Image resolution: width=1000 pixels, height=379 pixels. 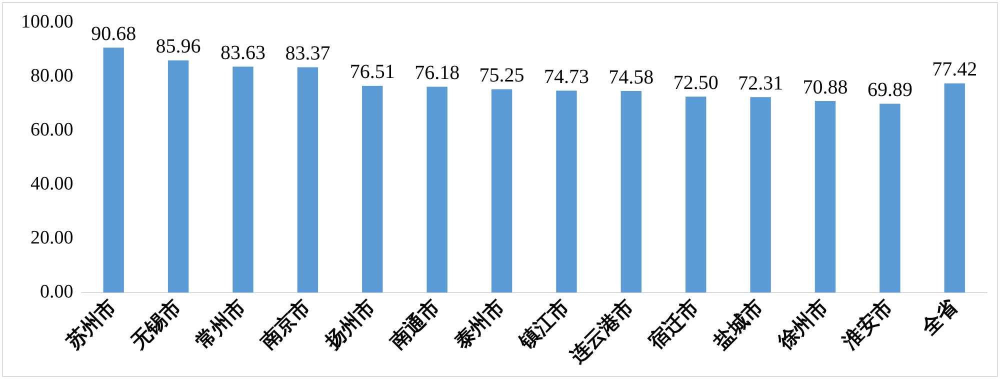 I want to click on x-tick-label: 宿迁市, so click(x=673, y=324).